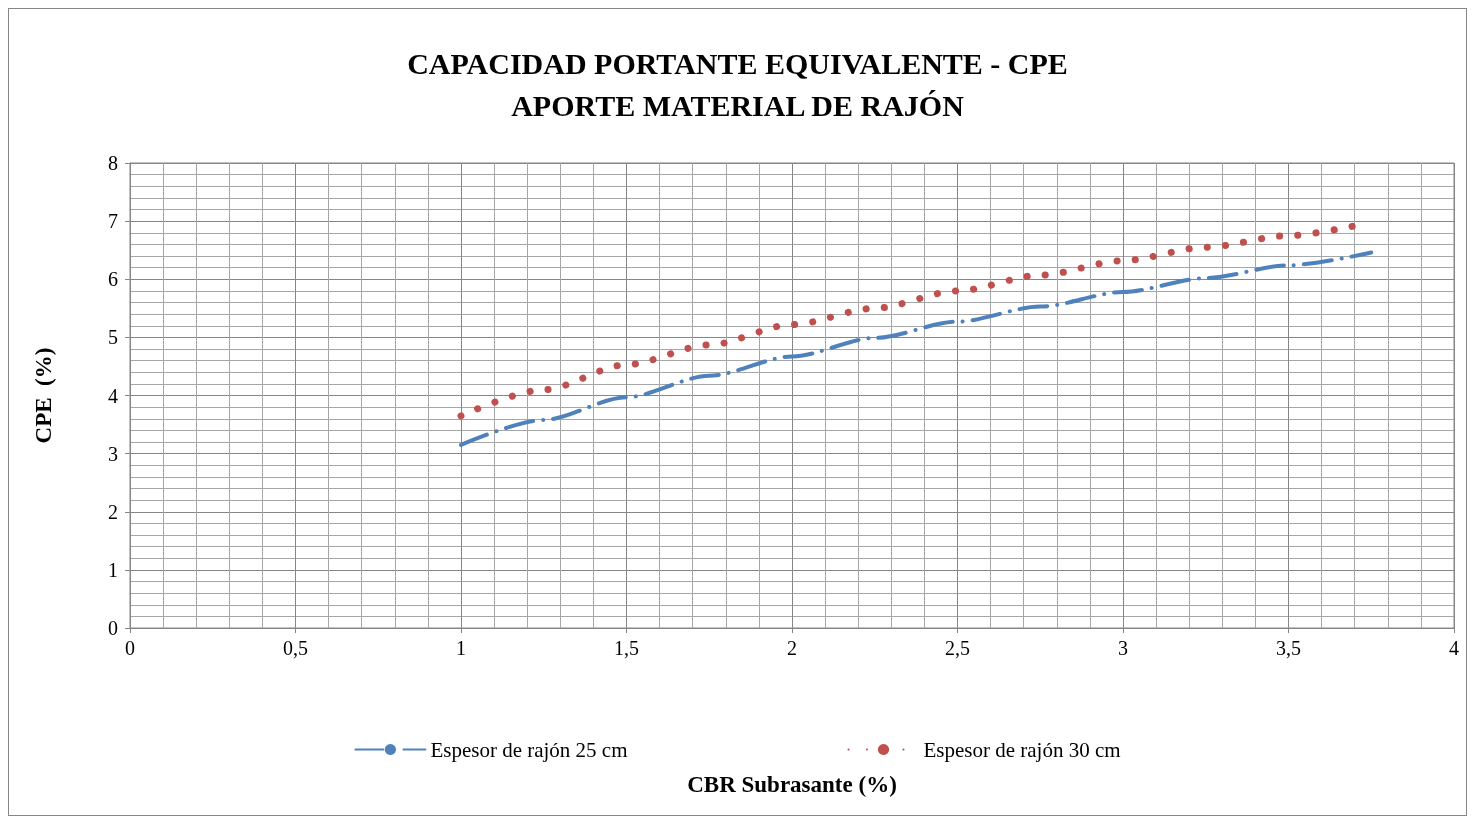 The height and width of the screenshot is (824, 1475). Describe the element at coordinates (1454, 648) in the screenshot. I see `x-tick-label: 4` at that location.